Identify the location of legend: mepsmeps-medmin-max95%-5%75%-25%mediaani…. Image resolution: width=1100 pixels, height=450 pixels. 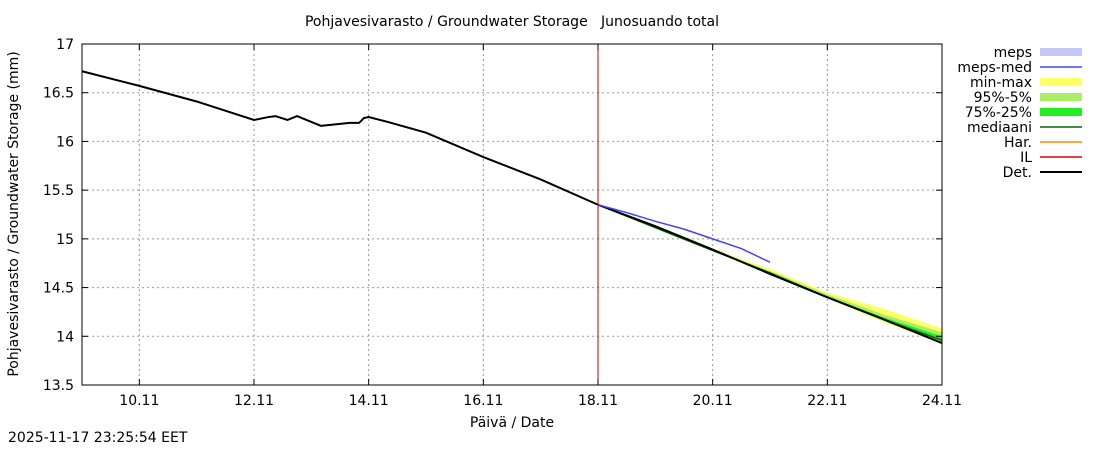
(1019, 113).